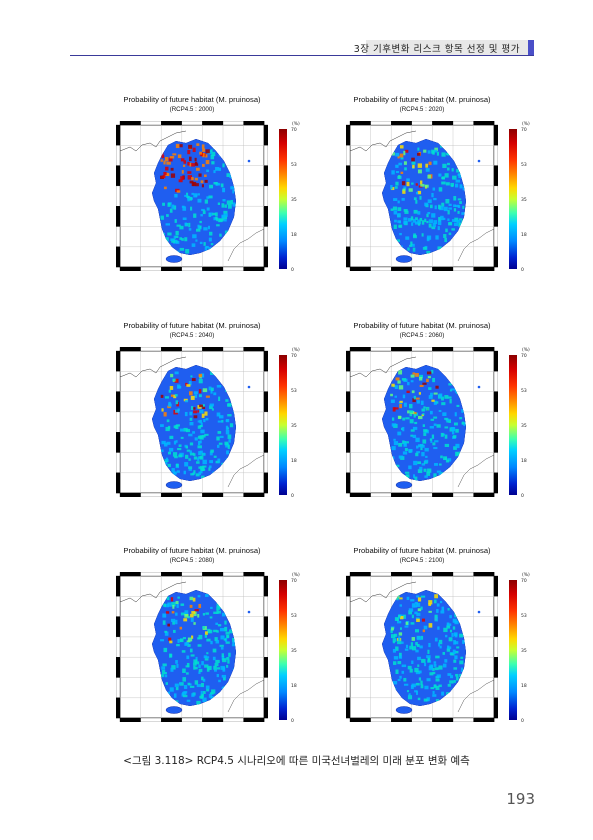 The width and height of the screenshot is (593, 840). Describe the element at coordinates (294, 356) in the screenshot. I see `colorbar-tick: 70` at that location.